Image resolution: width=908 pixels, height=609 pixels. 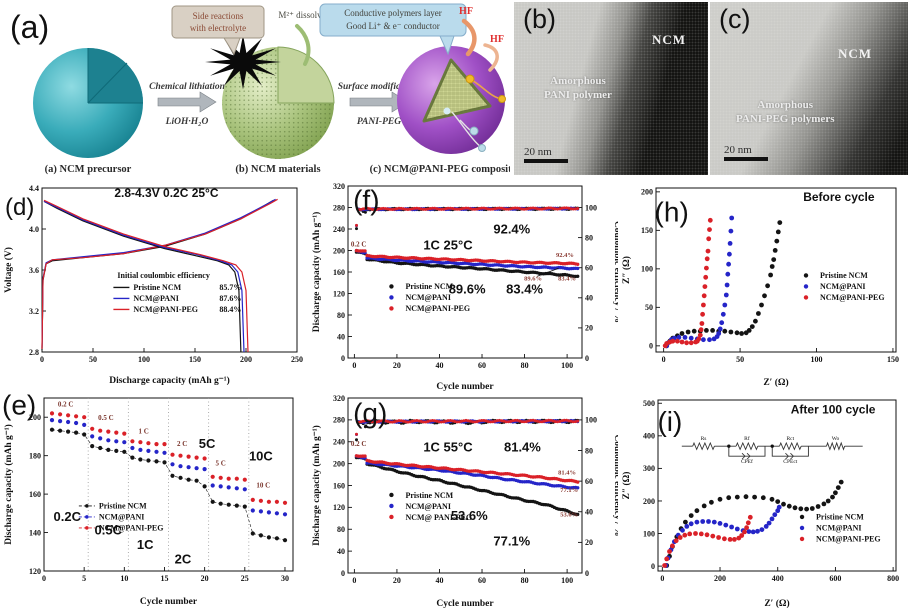 What do you see at coordinates (511, 228) in the screenshot?
I see `annotation: 92.4%` at bounding box center [511, 228].